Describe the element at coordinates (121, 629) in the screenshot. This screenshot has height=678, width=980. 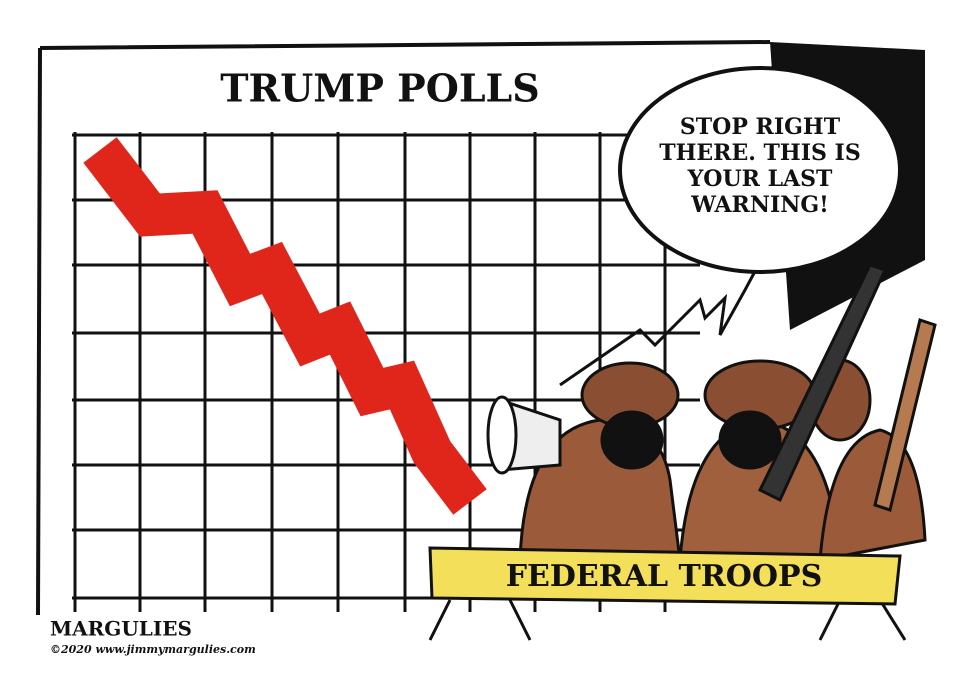
I see `signature: MARGULIES` at that location.